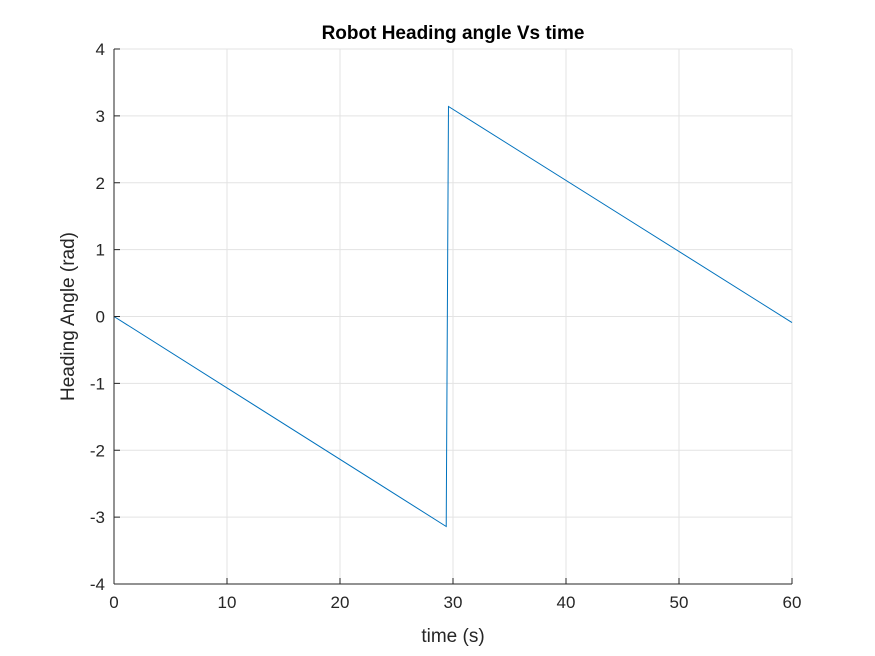 Image resolution: width=875 pixels, height=656 pixels. What do you see at coordinates (97, 383) in the screenshot?
I see `y-tick-label: -1` at bounding box center [97, 383].